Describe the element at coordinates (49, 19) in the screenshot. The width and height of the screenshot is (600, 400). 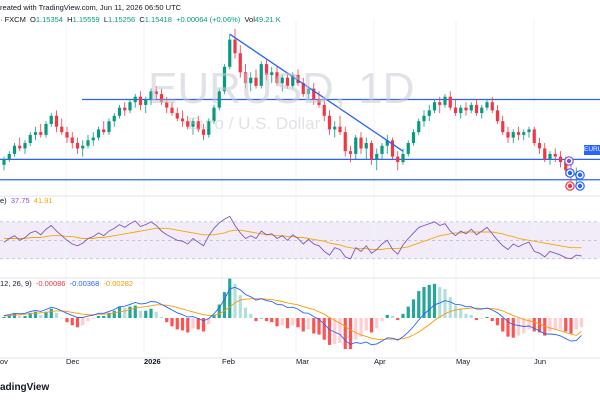
I see `open-value: 1.15354` at that location.